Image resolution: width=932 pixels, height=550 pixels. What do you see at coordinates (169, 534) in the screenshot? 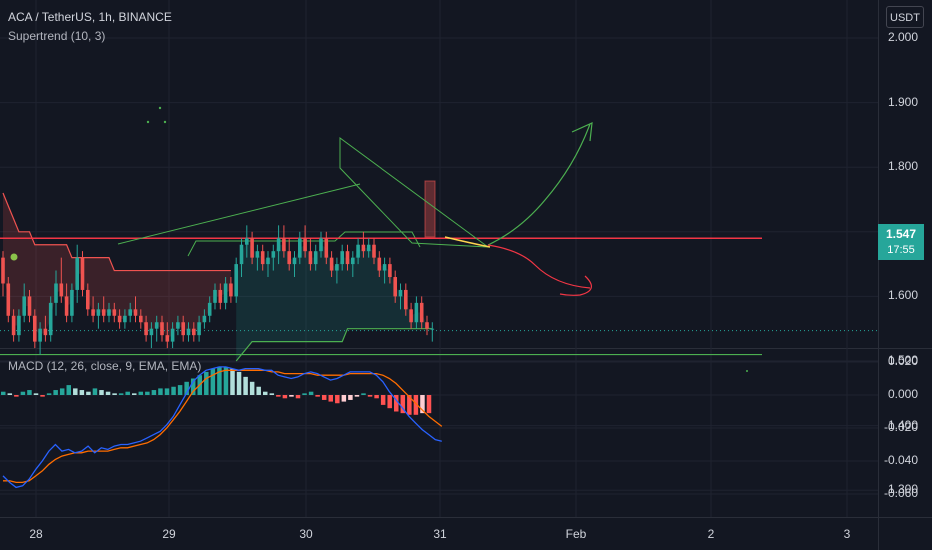
I see `time-tick-label: 29` at bounding box center [169, 534].